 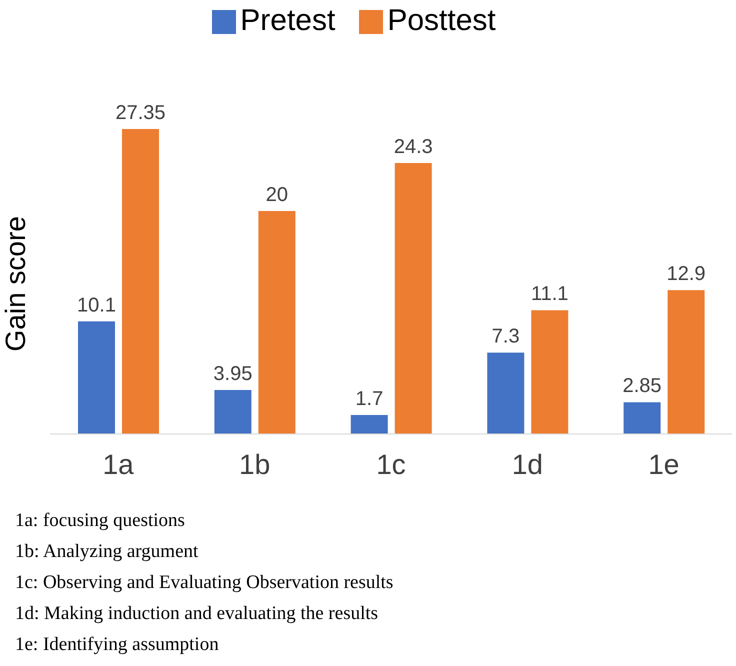 I want to click on x-tick-label: 1a, so click(x=118, y=464).